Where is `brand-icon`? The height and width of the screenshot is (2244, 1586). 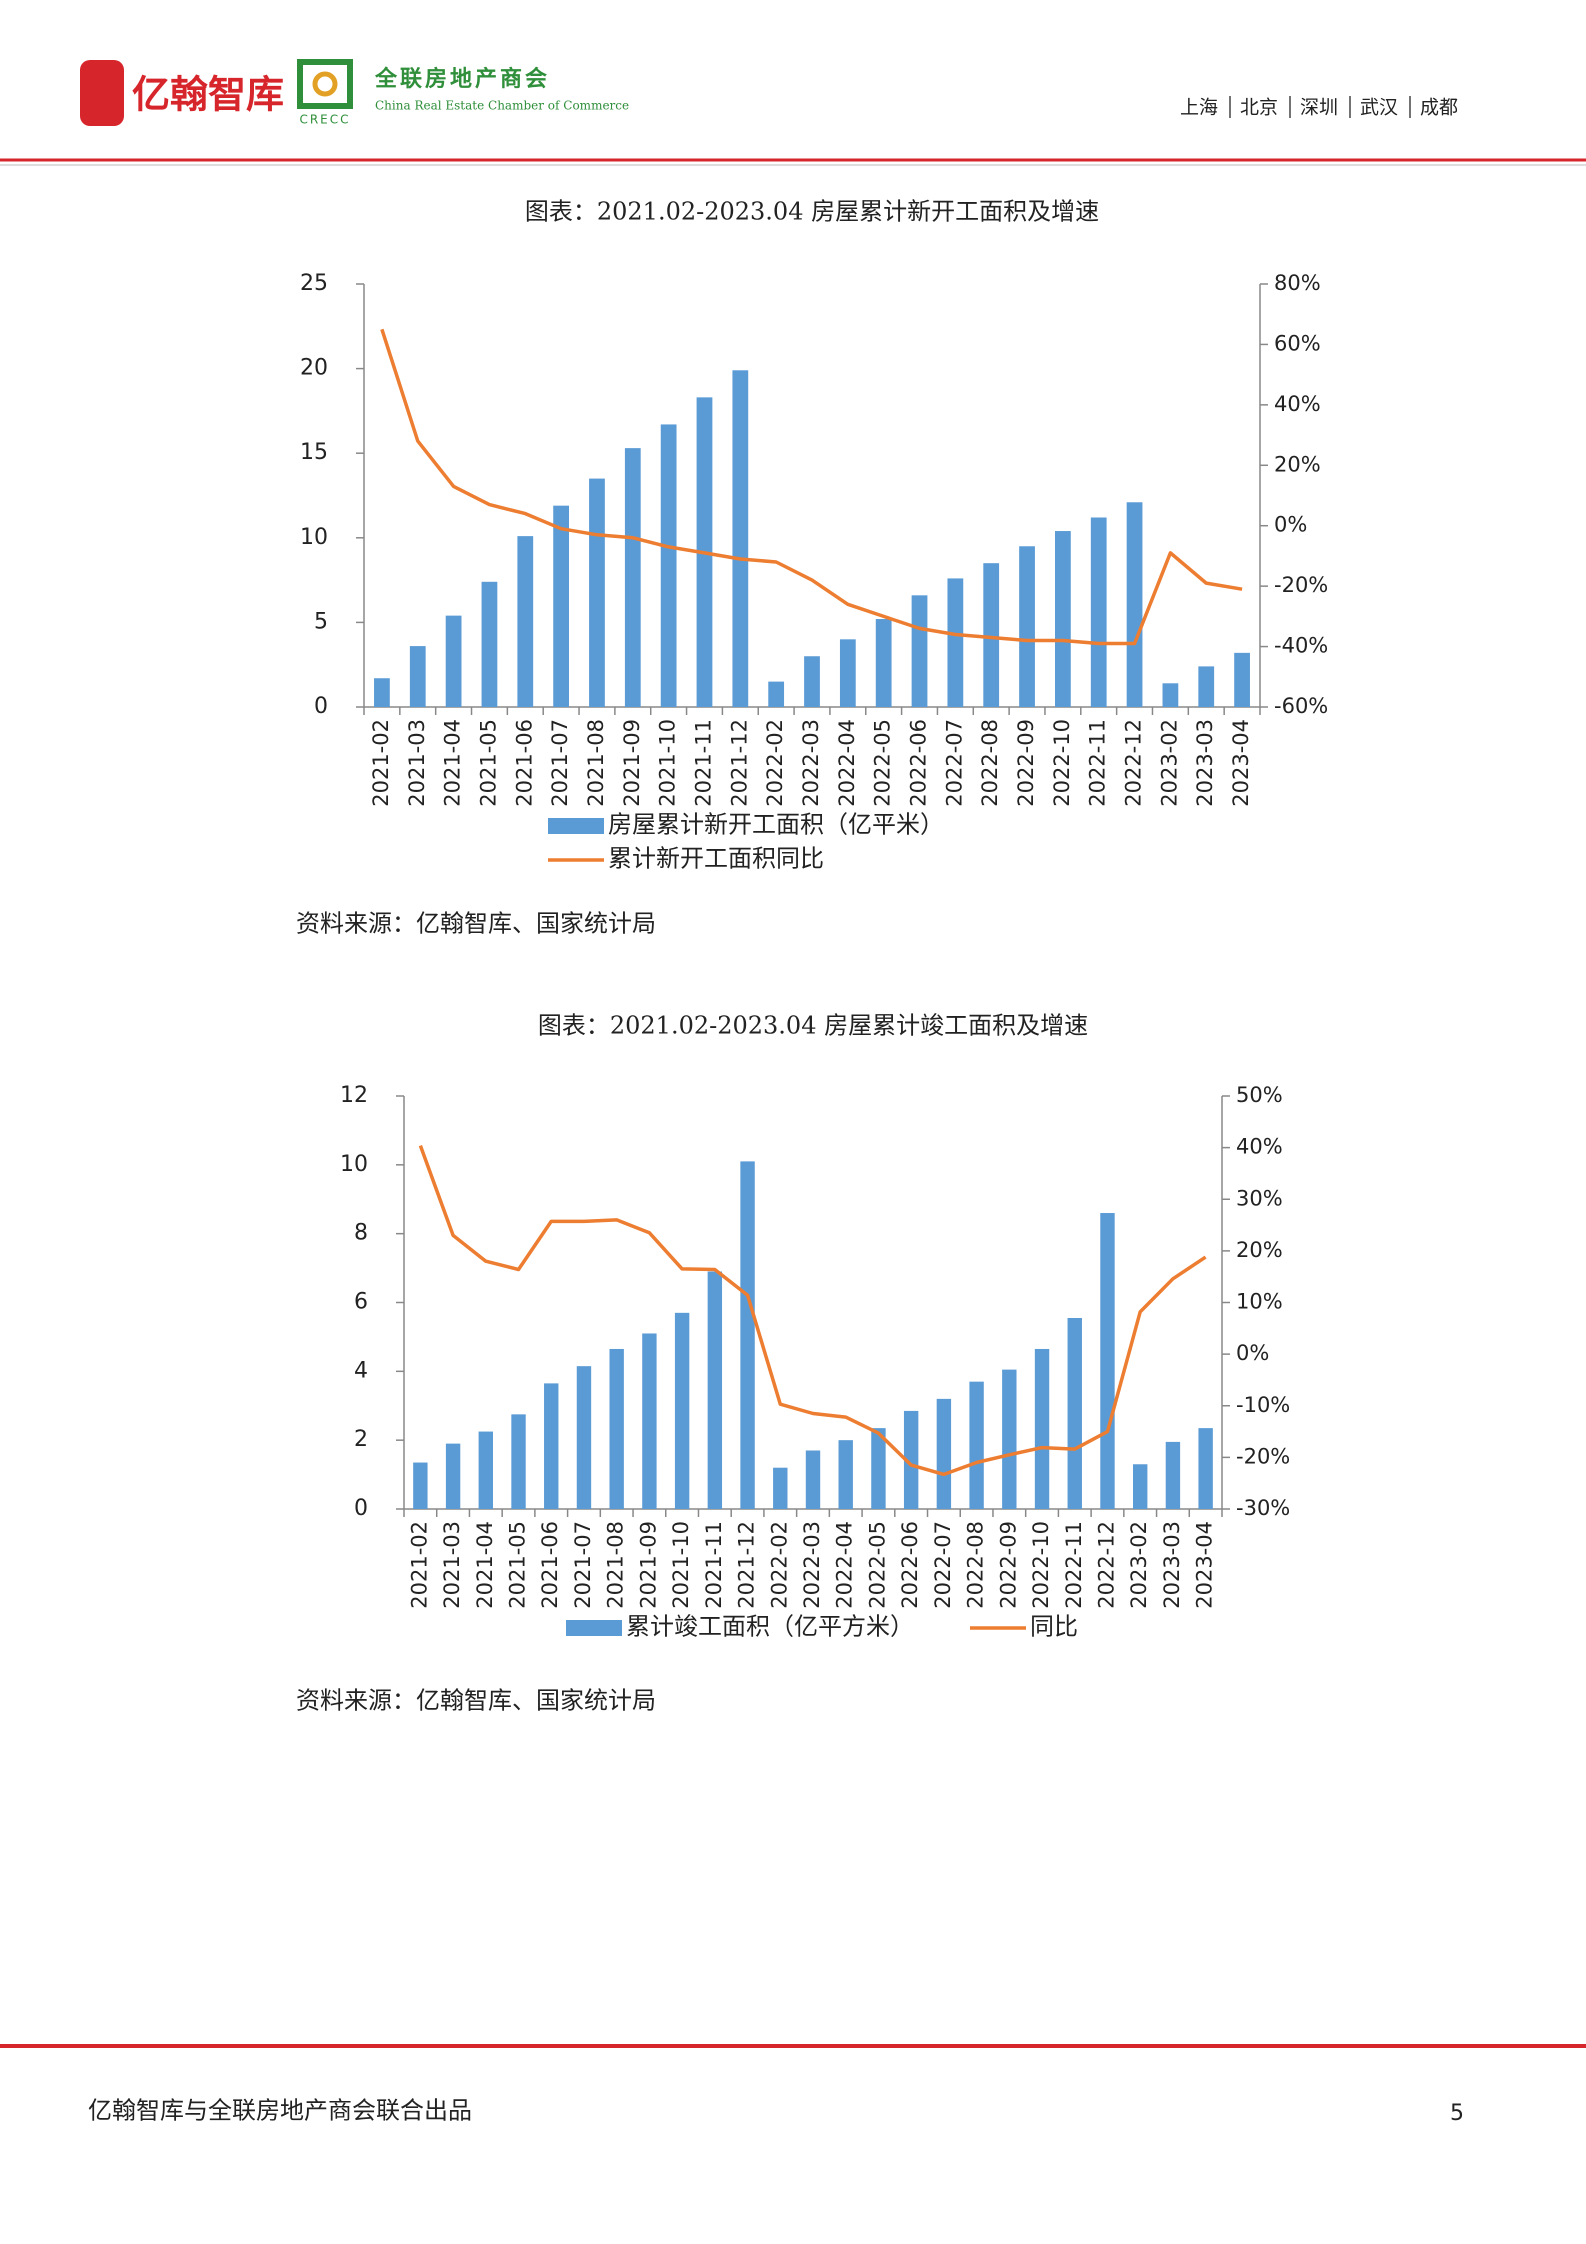
brand-icon is located at coordinates (102, 93).